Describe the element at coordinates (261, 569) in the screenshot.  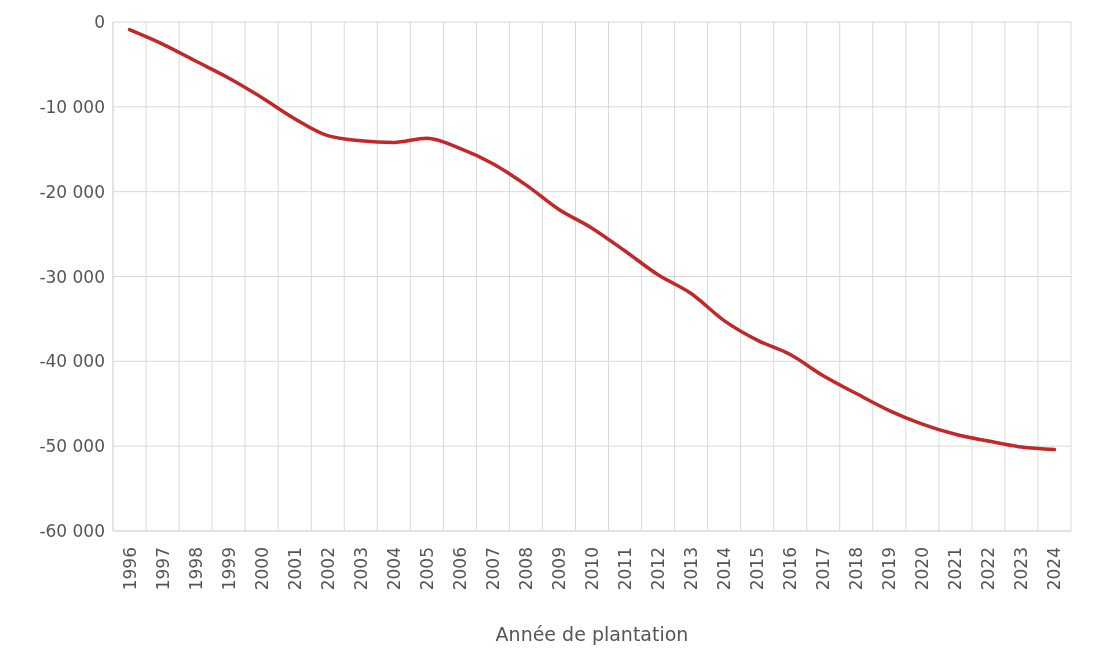
I see `x-tick-label: 2000` at that location.